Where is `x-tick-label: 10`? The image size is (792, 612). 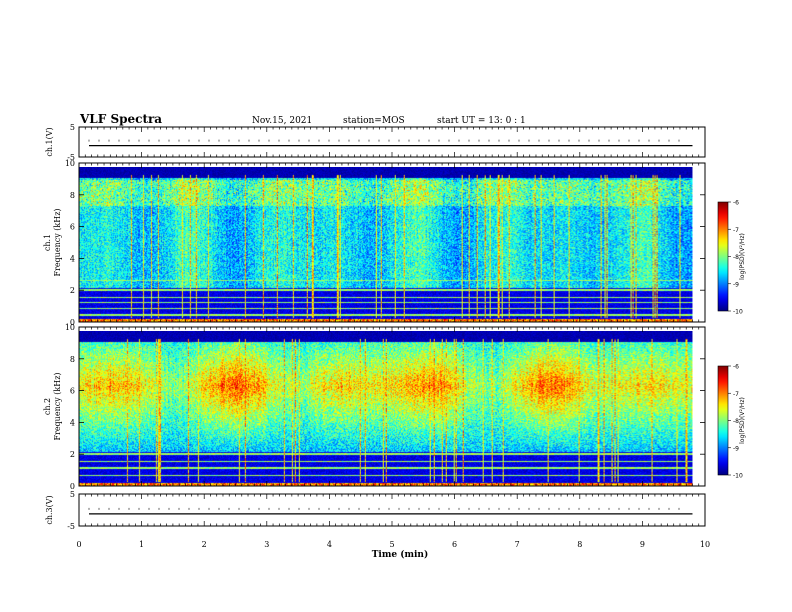 x-tick-label: 10 is located at coordinates (705, 544).